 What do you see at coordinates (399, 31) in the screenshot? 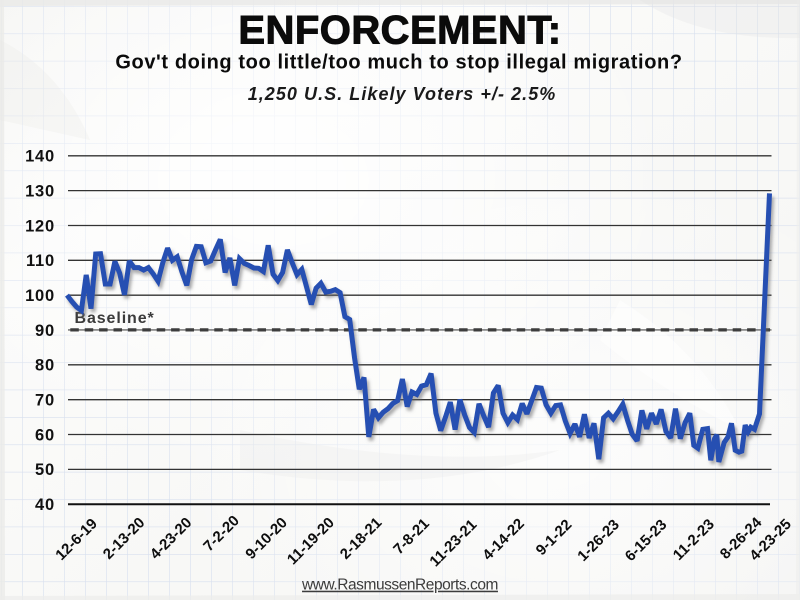
I see `svg-text: ENFORCEMENT:` at bounding box center [399, 31].